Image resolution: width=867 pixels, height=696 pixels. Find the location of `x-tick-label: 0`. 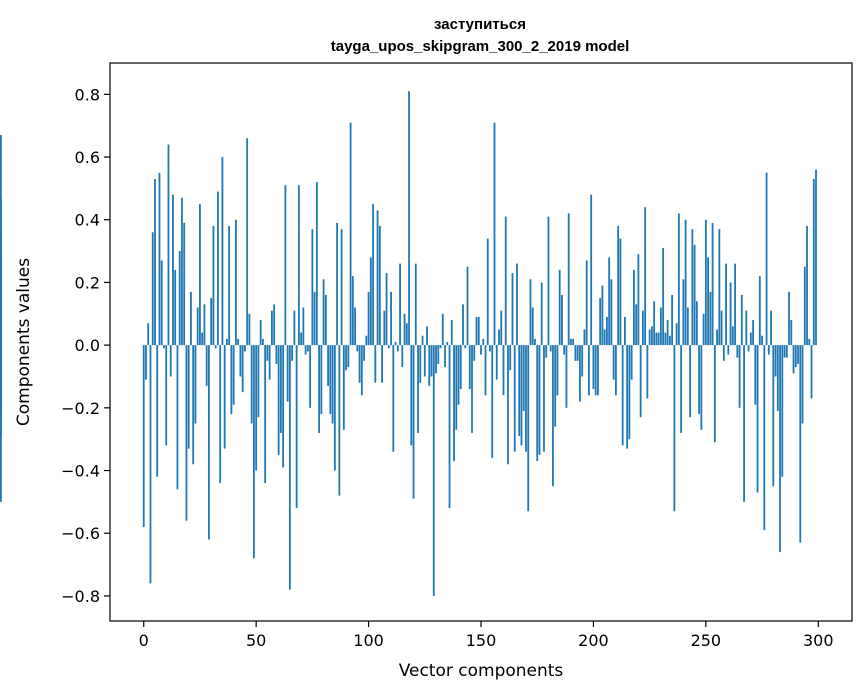

x-tick-label: 0 is located at coordinates (144, 640).